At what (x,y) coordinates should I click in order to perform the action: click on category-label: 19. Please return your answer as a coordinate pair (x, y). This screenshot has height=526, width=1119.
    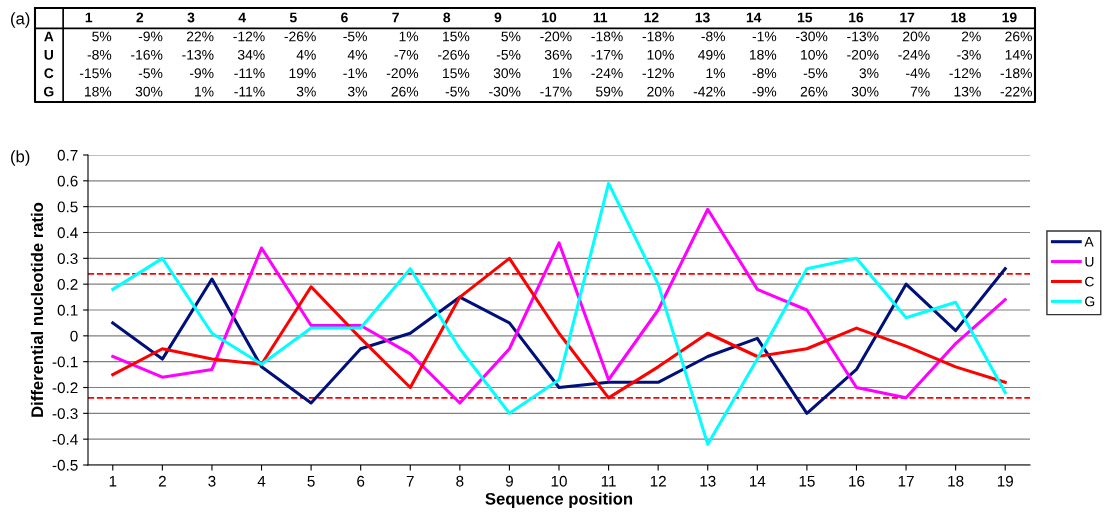
    Looking at the image, I should click on (1009, 17).